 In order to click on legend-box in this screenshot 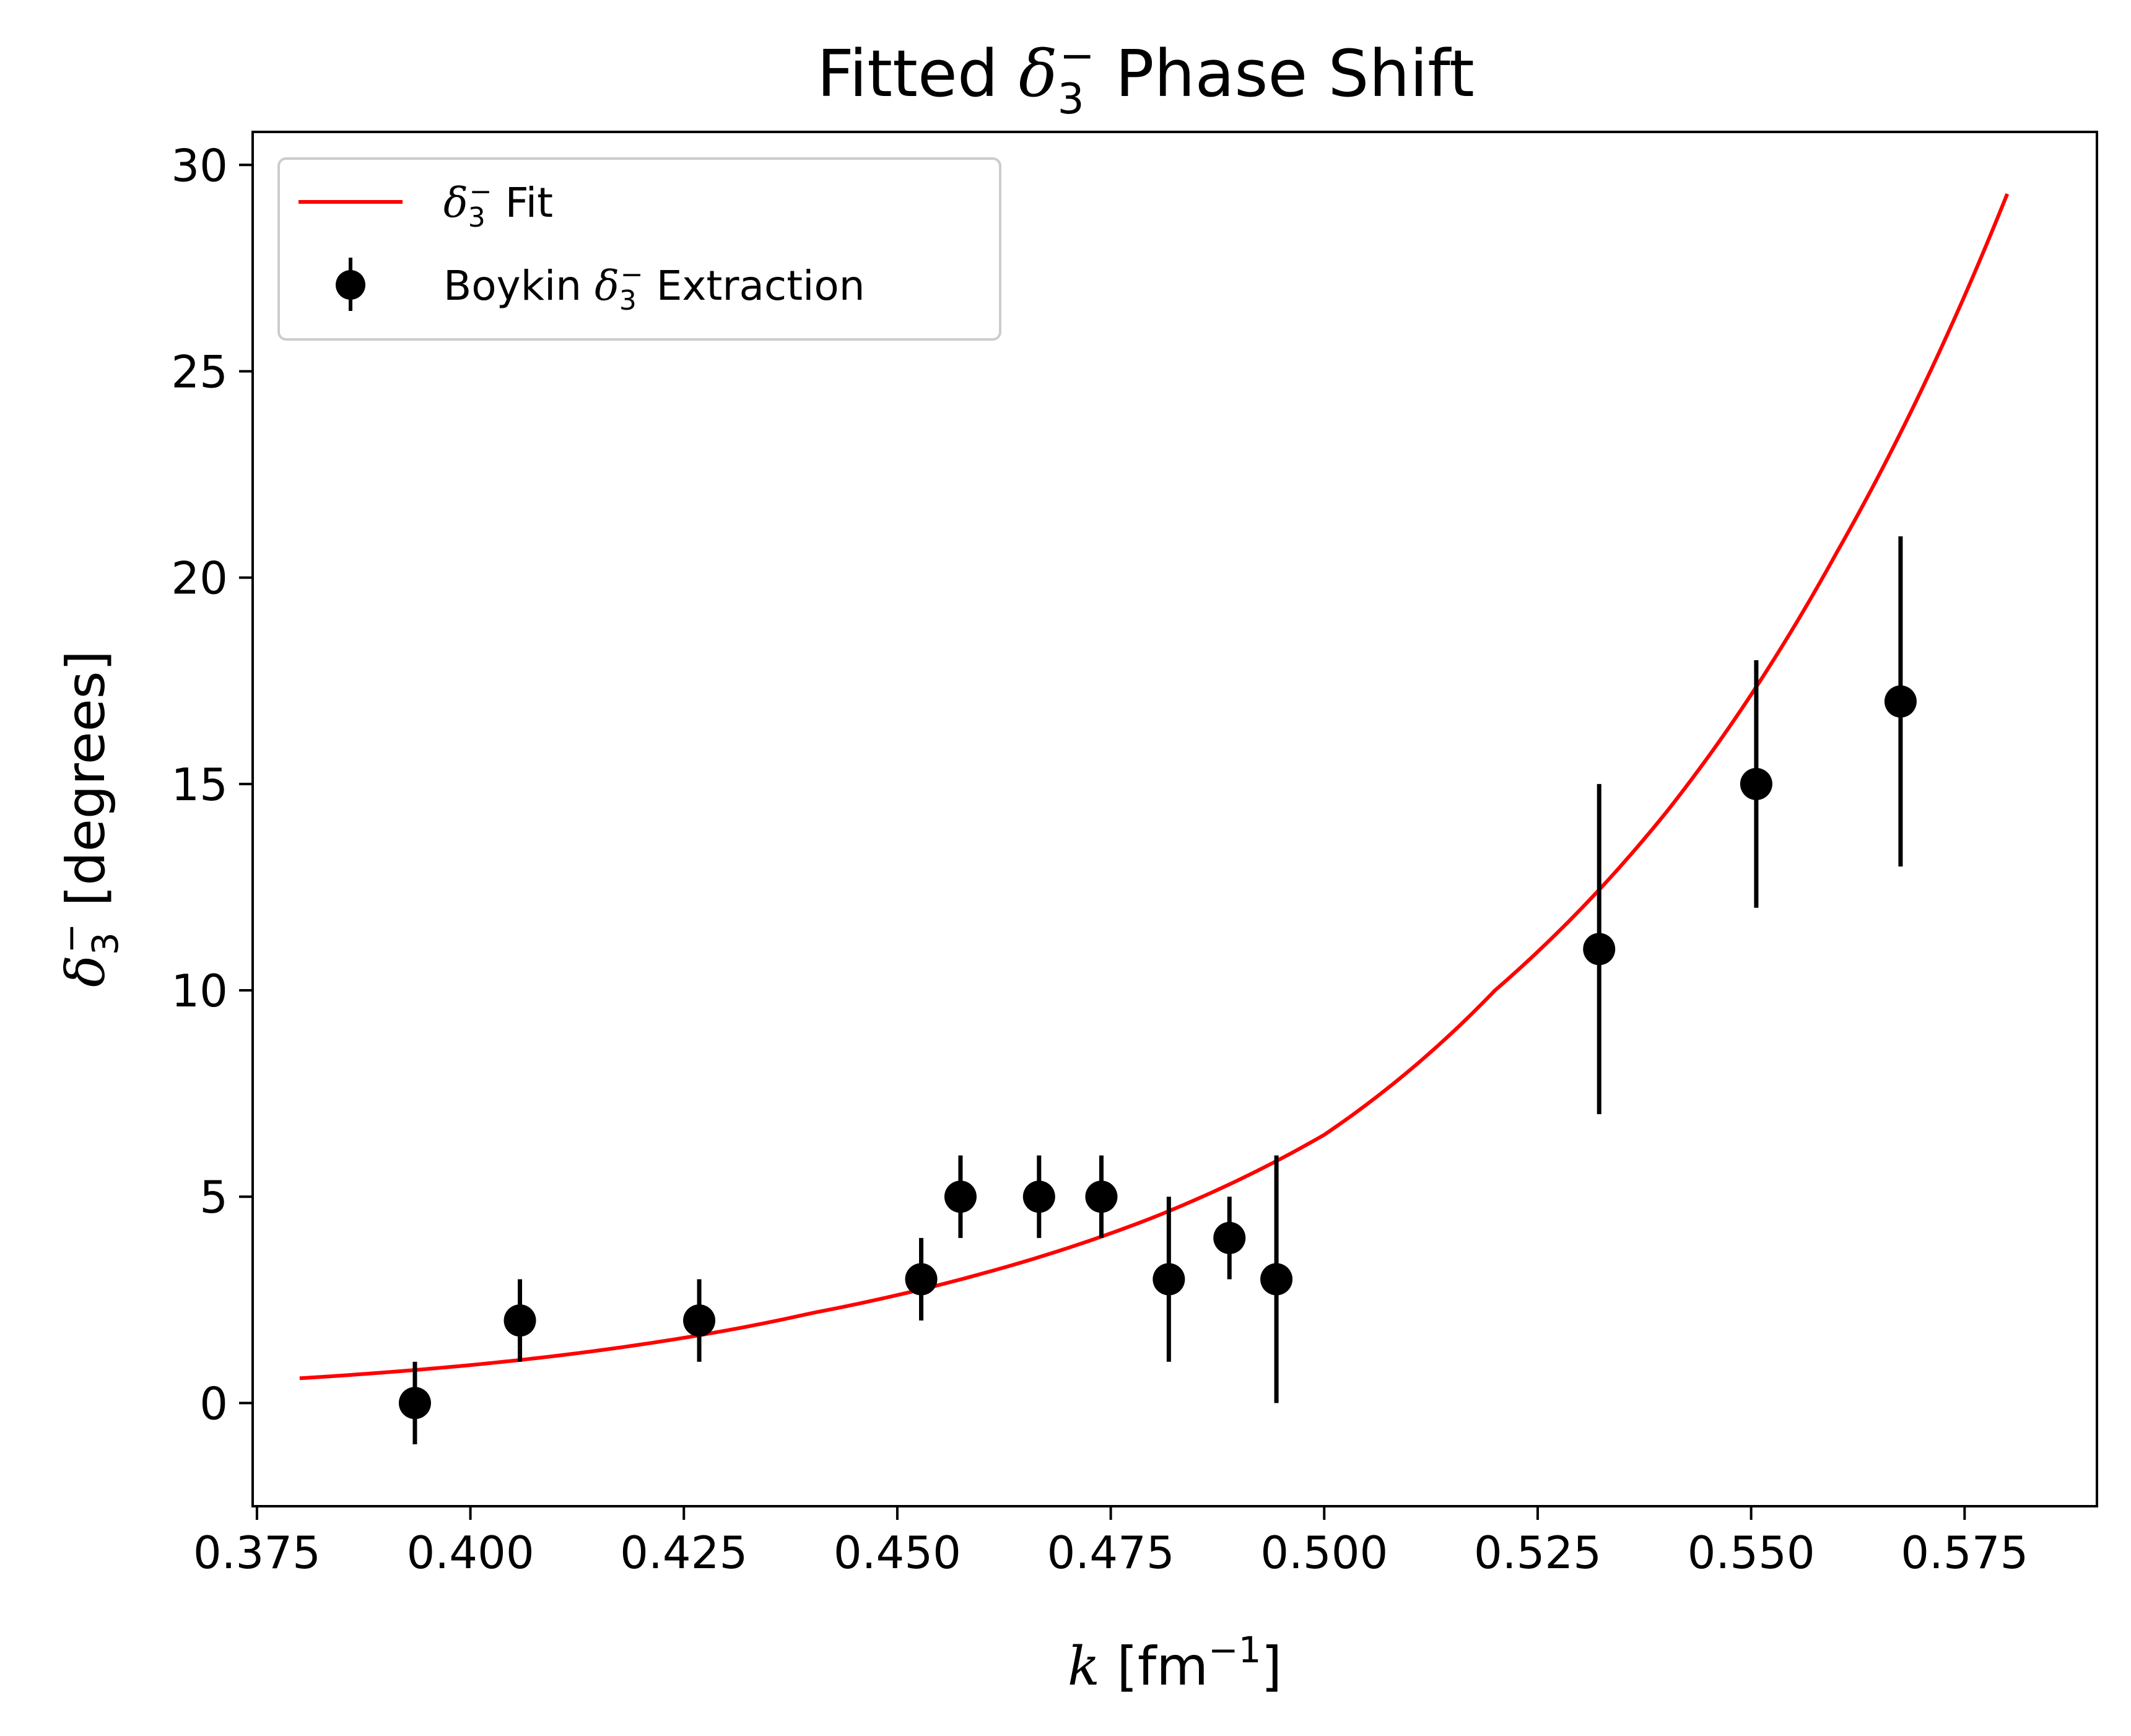, I will do `click(639, 249)`.